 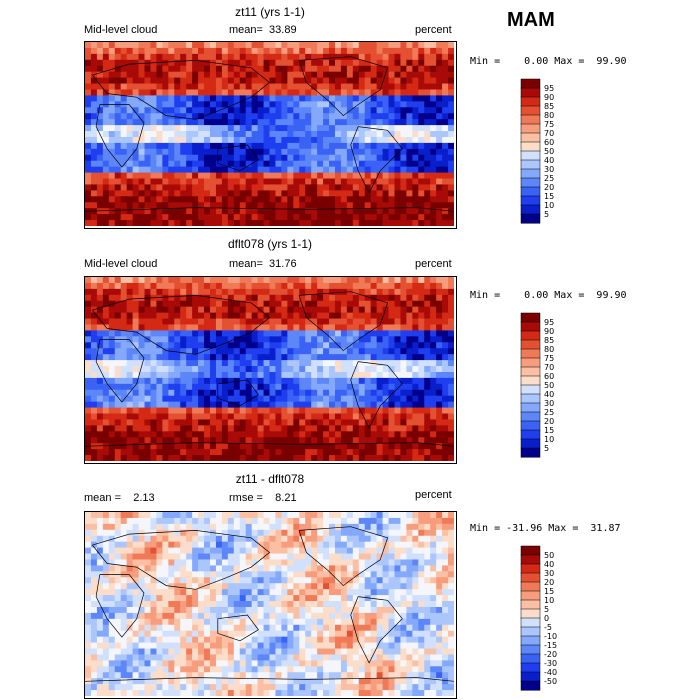 I want to click on panel-1-colorbar: 95 90 85 80 75 70 60 50 40 30 25 20 15 10 5, so click(x=550, y=151).